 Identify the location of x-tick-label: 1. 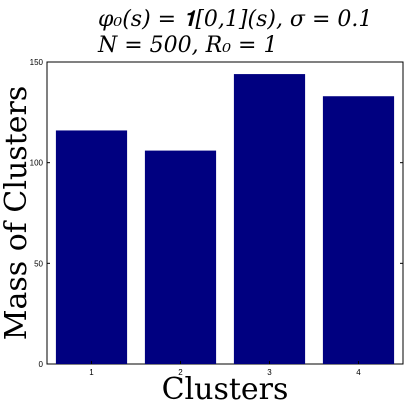
(91, 372).